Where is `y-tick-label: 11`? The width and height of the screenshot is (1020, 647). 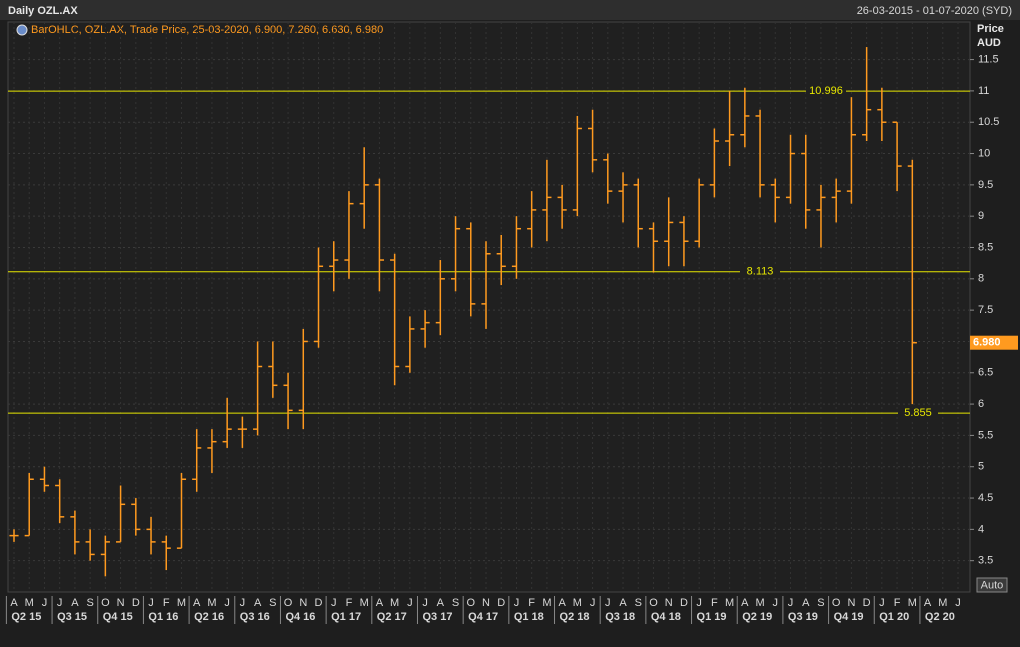 y-tick-label: 11 is located at coordinates (983, 91).